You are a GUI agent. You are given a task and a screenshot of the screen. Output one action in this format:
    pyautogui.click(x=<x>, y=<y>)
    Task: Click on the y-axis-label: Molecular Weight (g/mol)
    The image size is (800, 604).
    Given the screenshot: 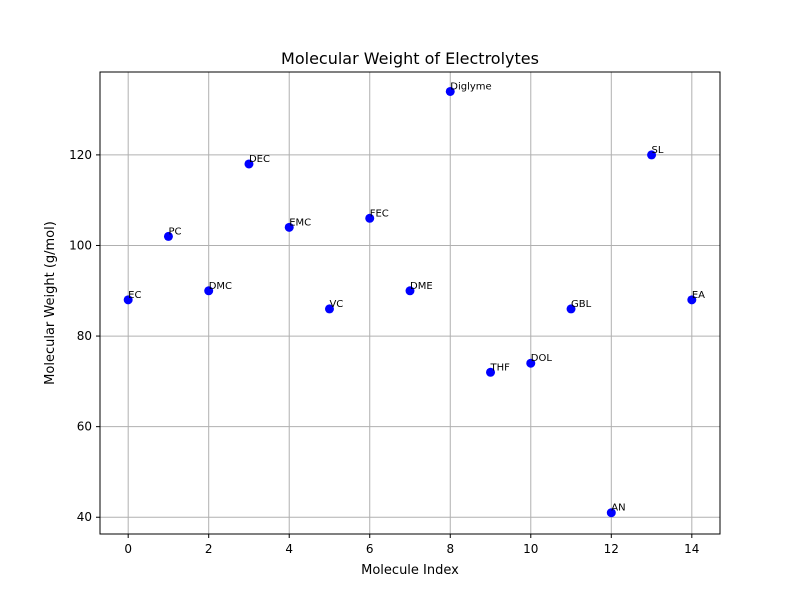 What is the action you would take?
    pyautogui.click(x=50, y=303)
    